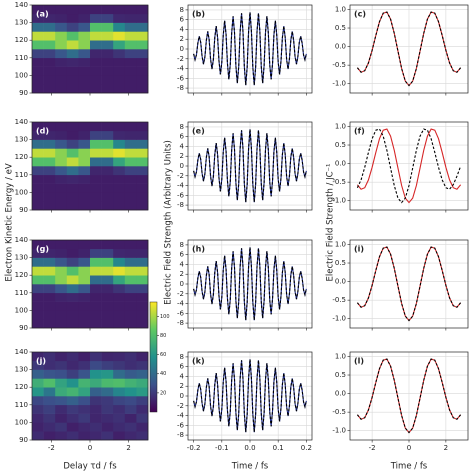 The height and width of the screenshot is (474, 474). I want to click on data-line, so click(409, 166).